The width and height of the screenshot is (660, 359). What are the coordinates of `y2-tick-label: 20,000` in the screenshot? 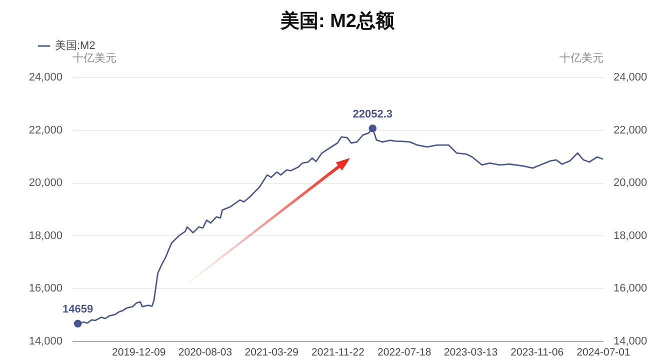 It's located at (631, 183).